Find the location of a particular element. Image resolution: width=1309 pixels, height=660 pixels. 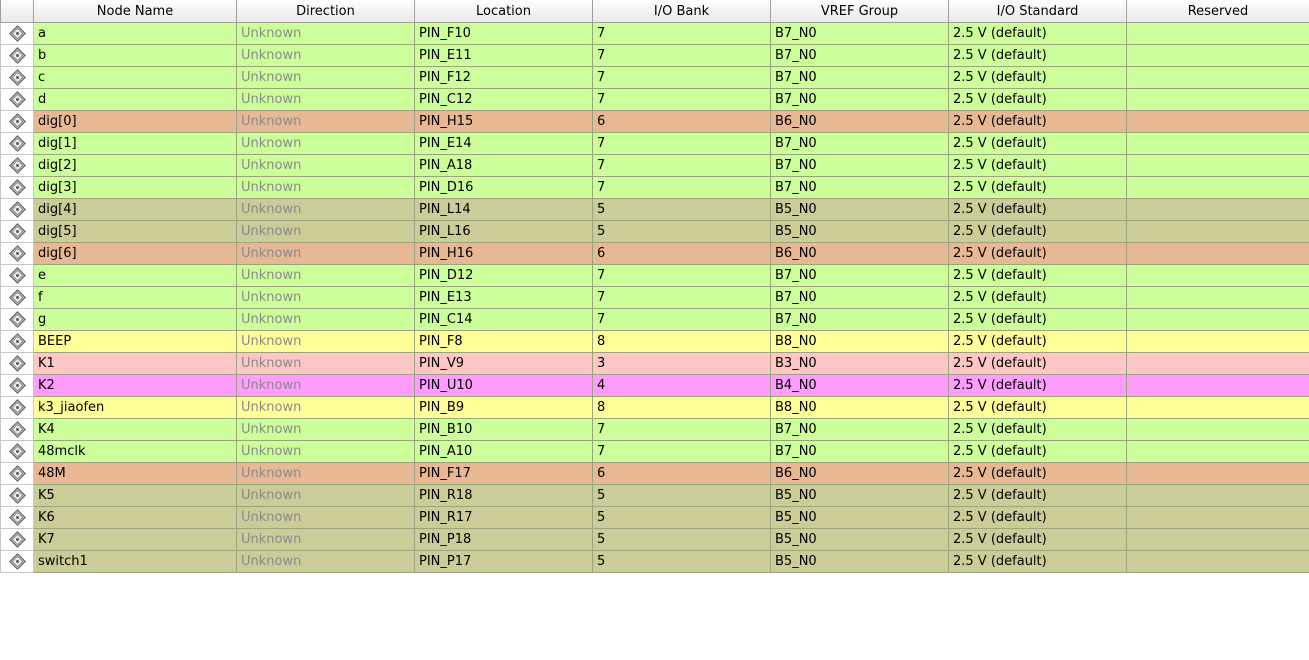

location-cell: PIN_L16 is located at coordinates (503, 231).